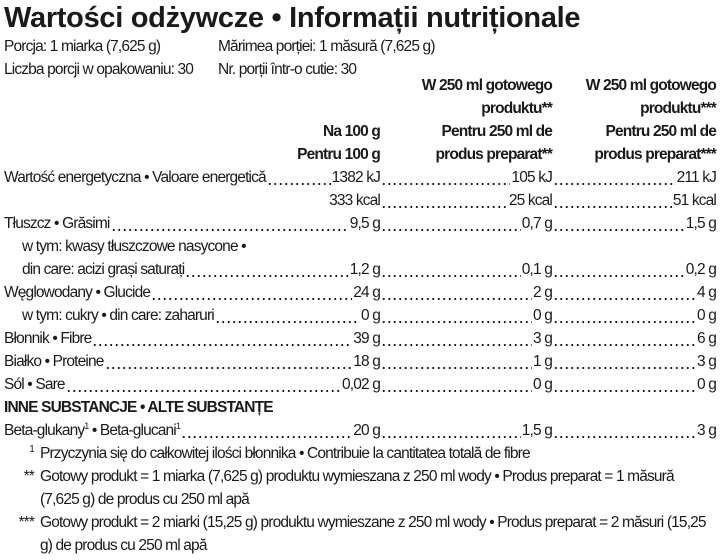  Describe the element at coordinates (103, 269) in the screenshot. I see `row-label: din care: acizi grași saturați` at that location.